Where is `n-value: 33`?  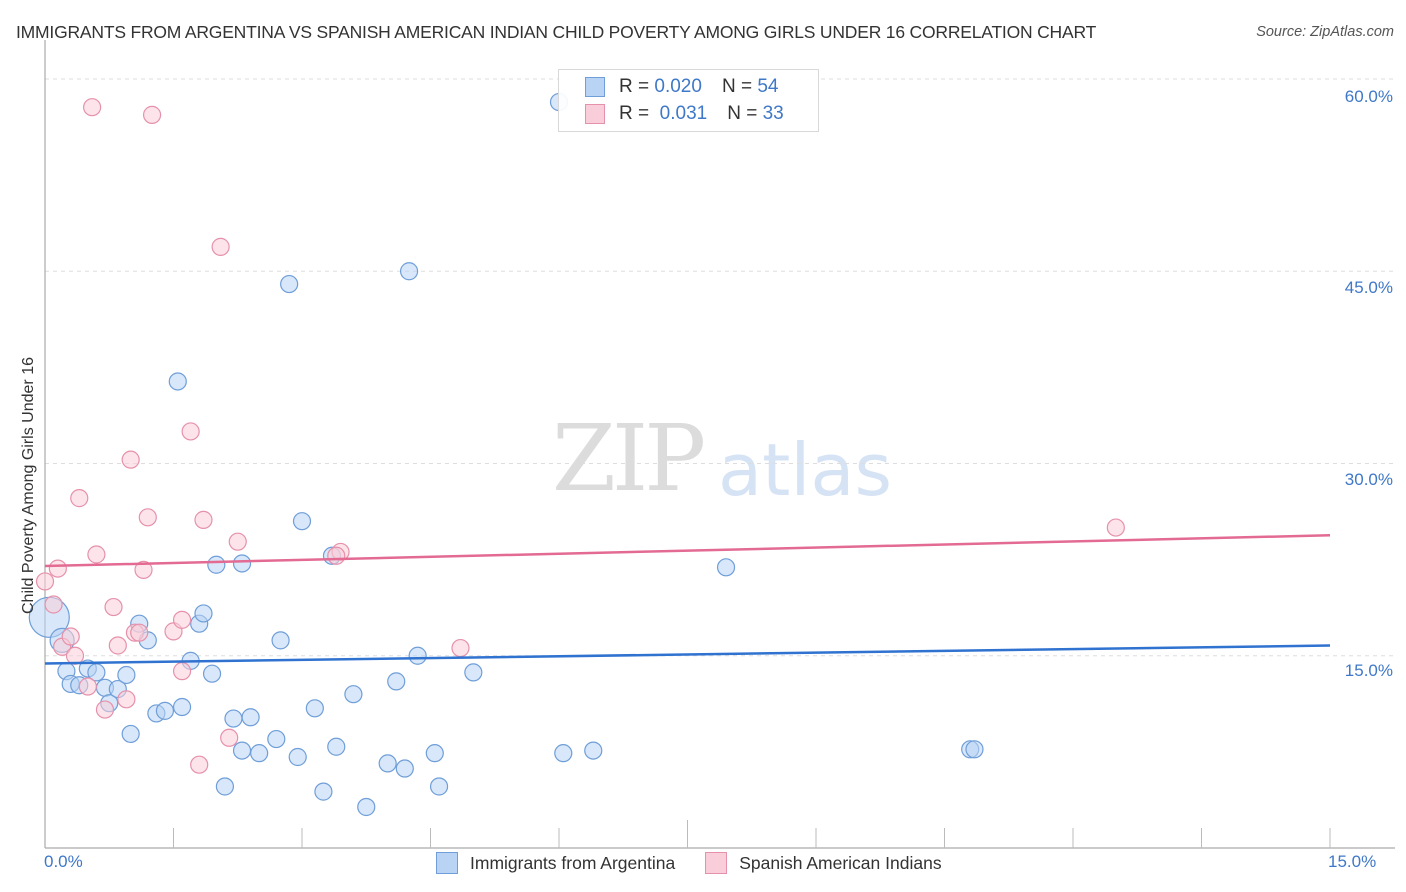
n-value: 33 is located at coordinates (773, 113).